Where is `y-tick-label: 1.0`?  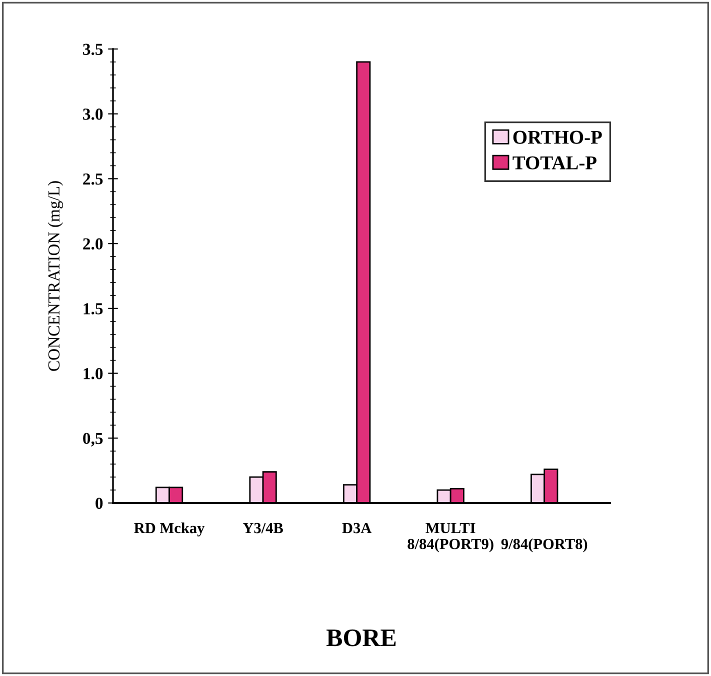
y-tick-label: 1.0 is located at coordinates (93, 374).